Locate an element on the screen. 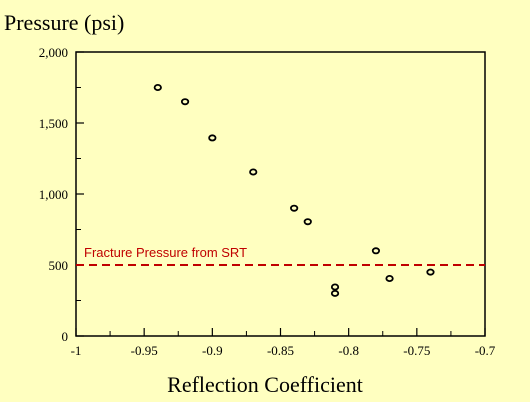 This screenshot has width=530, height=402. x-tick-label: -1 is located at coordinates (76, 350).